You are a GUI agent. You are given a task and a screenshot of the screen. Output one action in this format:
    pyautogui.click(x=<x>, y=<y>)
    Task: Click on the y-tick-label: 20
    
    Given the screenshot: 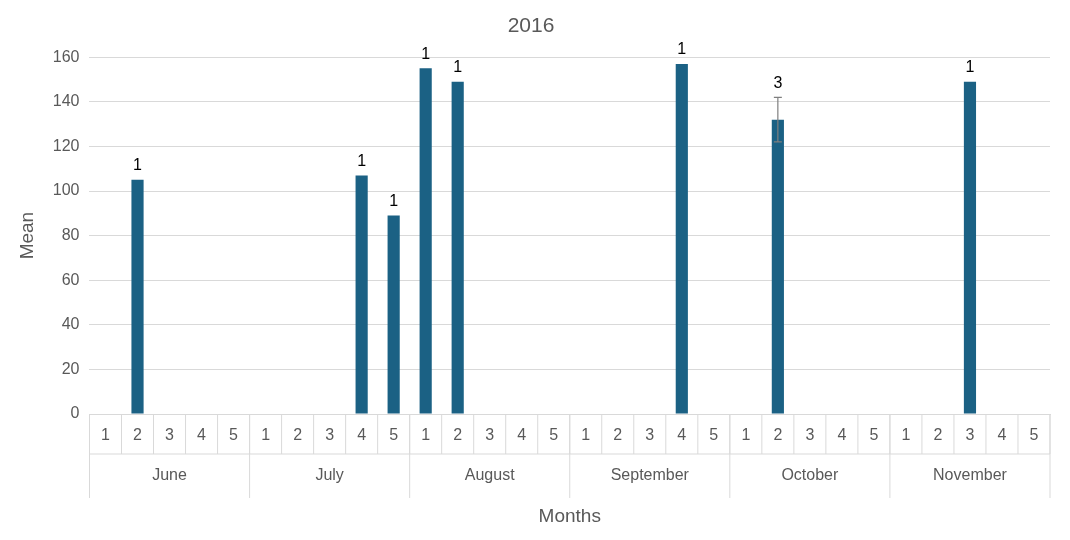 What is the action you would take?
    pyautogui.click(x=70, y=368)
    